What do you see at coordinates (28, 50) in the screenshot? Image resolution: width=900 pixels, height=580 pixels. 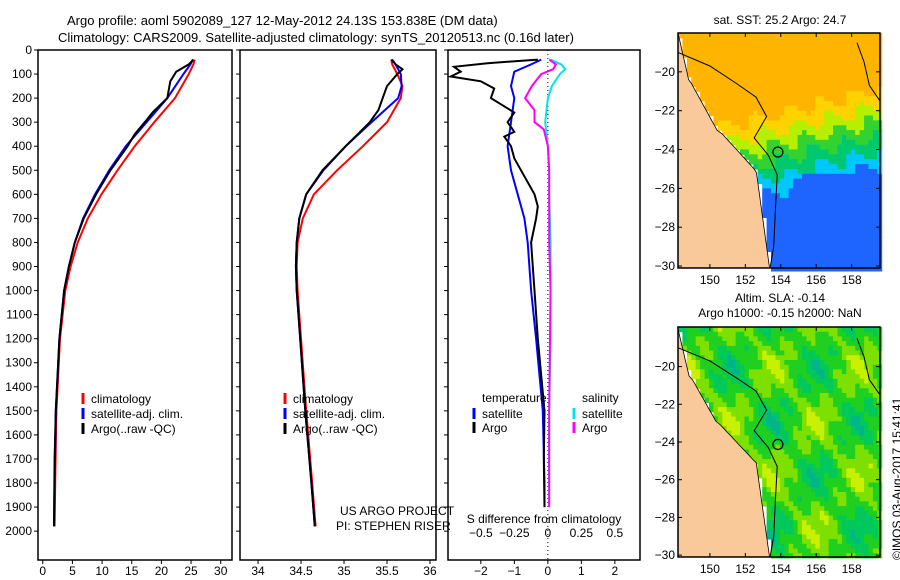 I see `y-tick-label: 0` at bounding box center [28, 50].